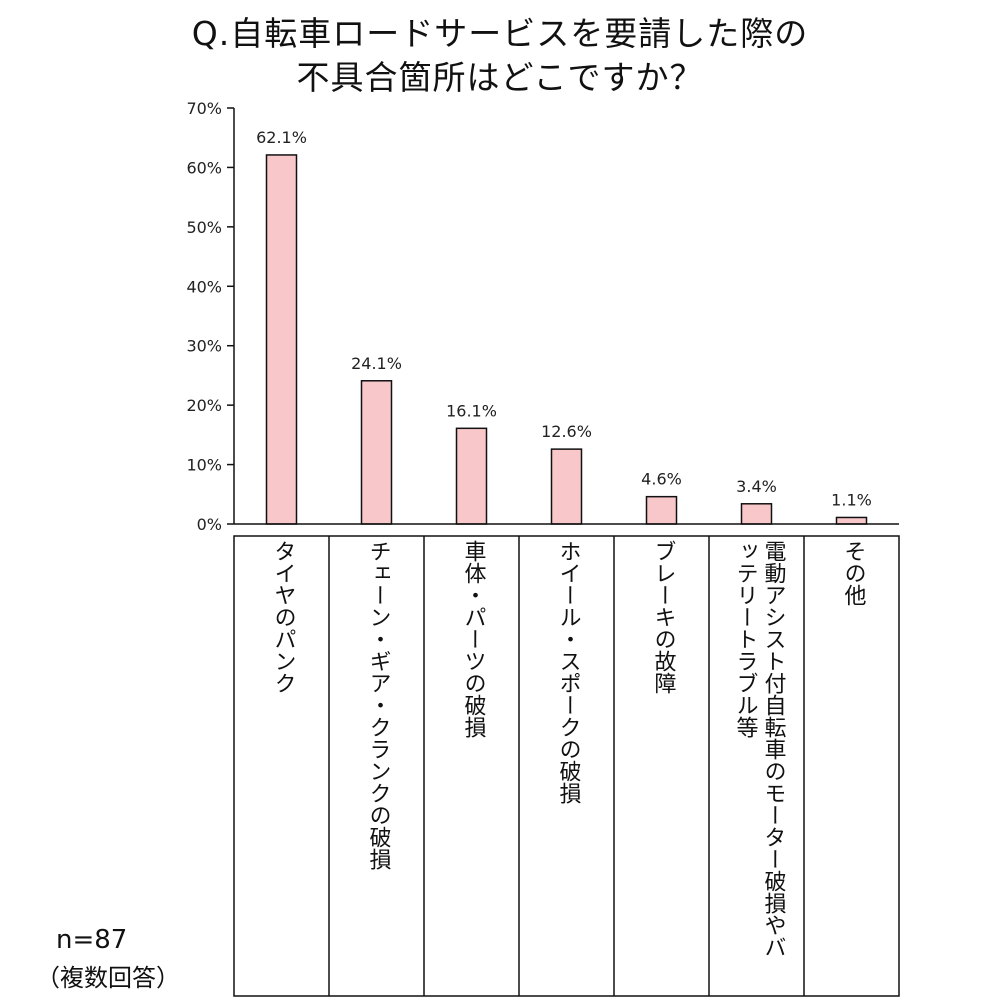 Image resolution: width=1000 pixels, height=1000 pixels. What do you see at coordinates (473, 639) in the screenshot?
I see `category-label: 車体・パーツの破損` at bounding box center [473, 639].